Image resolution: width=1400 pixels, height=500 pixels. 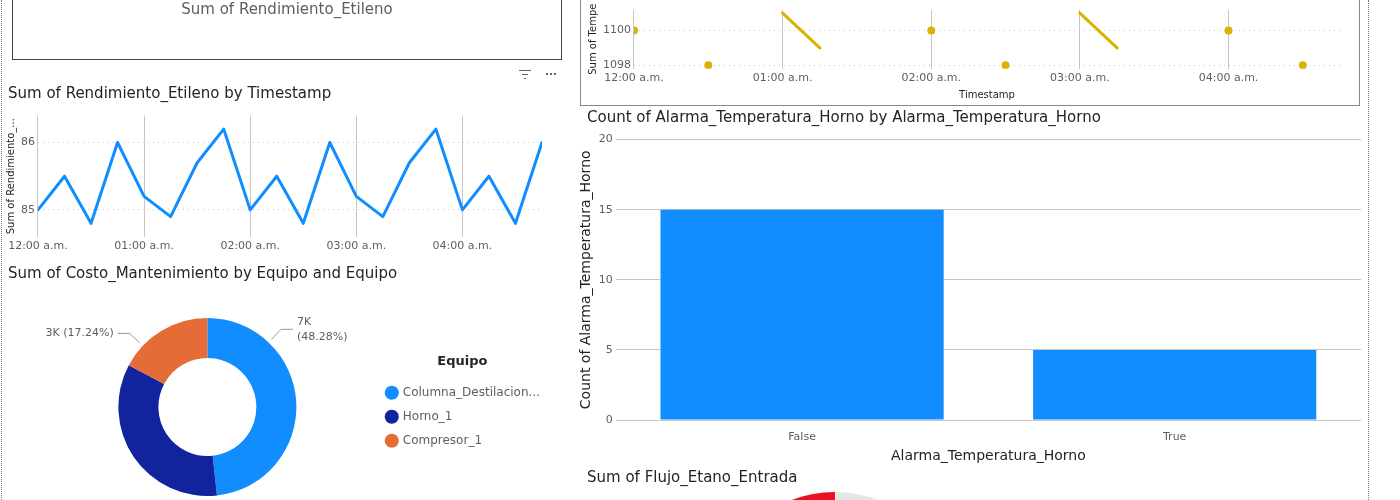 I want to click on y-tick-label: 0, so click(x=609, y=419).